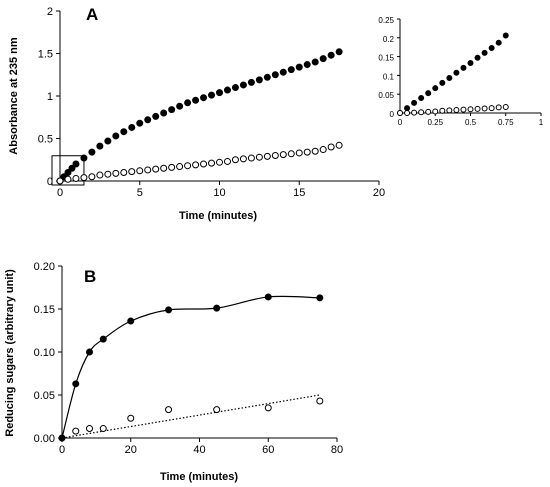  What do you see at coordinates (506, 122) in the screenshot?
I see `panel-a-inset-x-tick-label: 0.75` at bounding box center [506, 122].